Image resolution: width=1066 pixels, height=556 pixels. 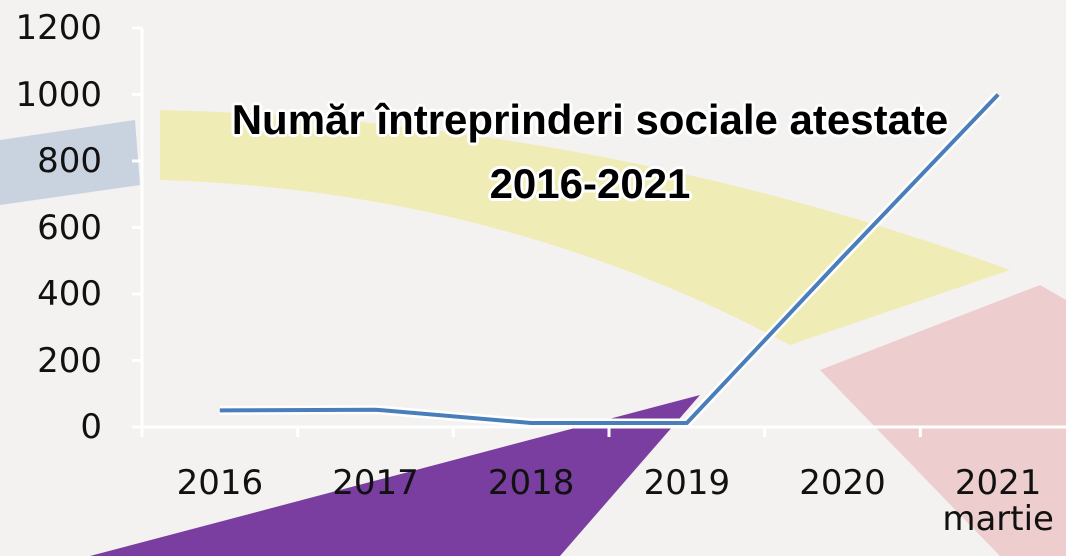 What do you see at coordinates (69, 294) in the screenshot?
I see `y-tick-label: 400` at bounding box center [69, 294].